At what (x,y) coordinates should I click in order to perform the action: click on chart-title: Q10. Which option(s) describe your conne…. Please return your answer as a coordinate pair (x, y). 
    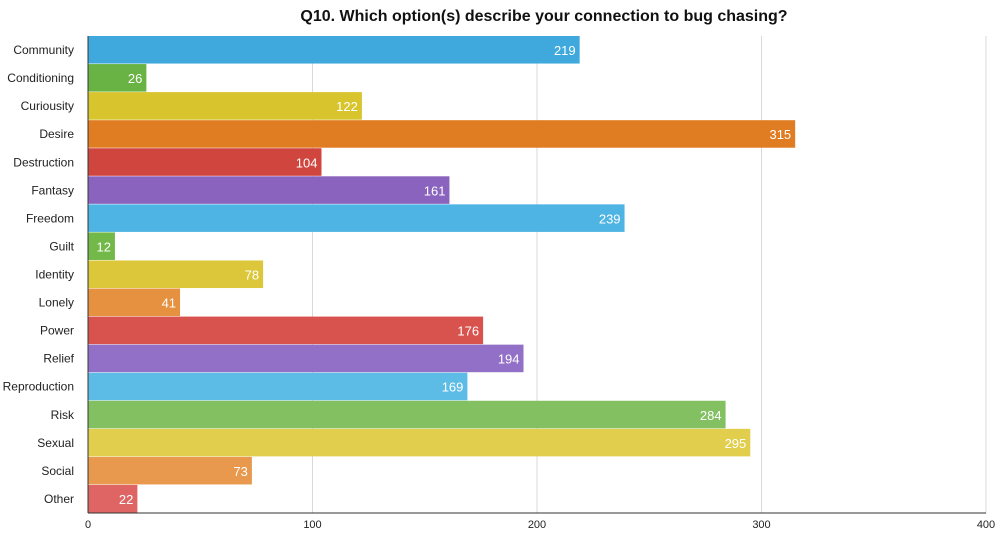
    Looking at the image, I should click on (544, 16).